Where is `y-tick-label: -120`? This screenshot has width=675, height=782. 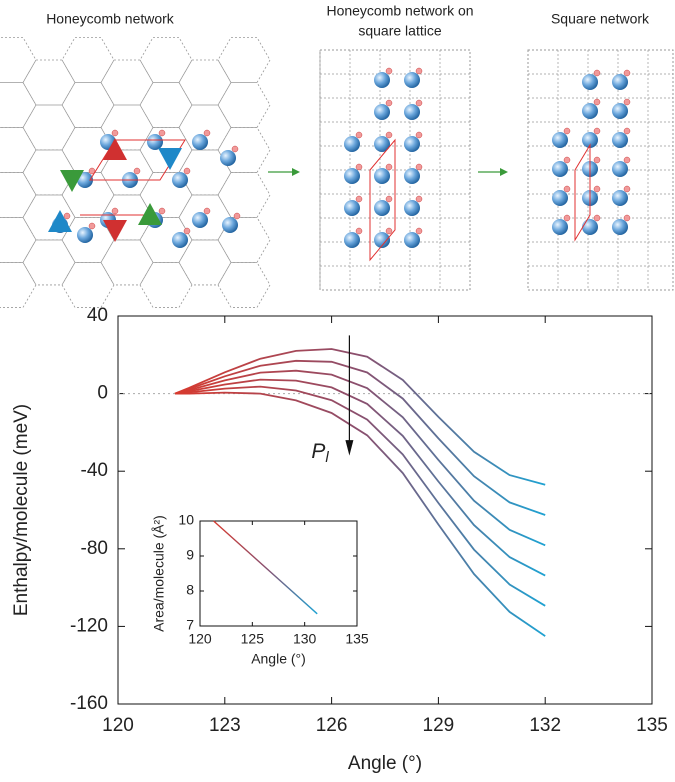 y-tick-label: -120 is located at coordinates (89, 625).